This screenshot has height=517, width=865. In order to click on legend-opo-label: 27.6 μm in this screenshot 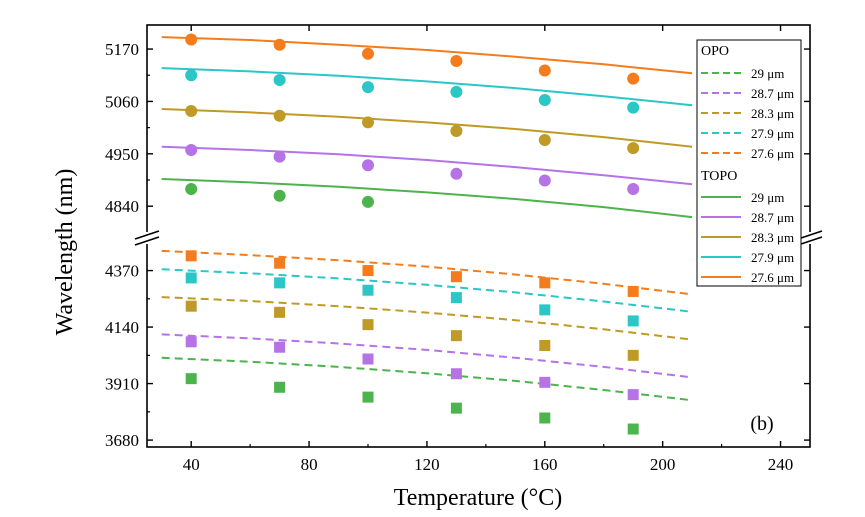, I will do `click(772, 153)`.